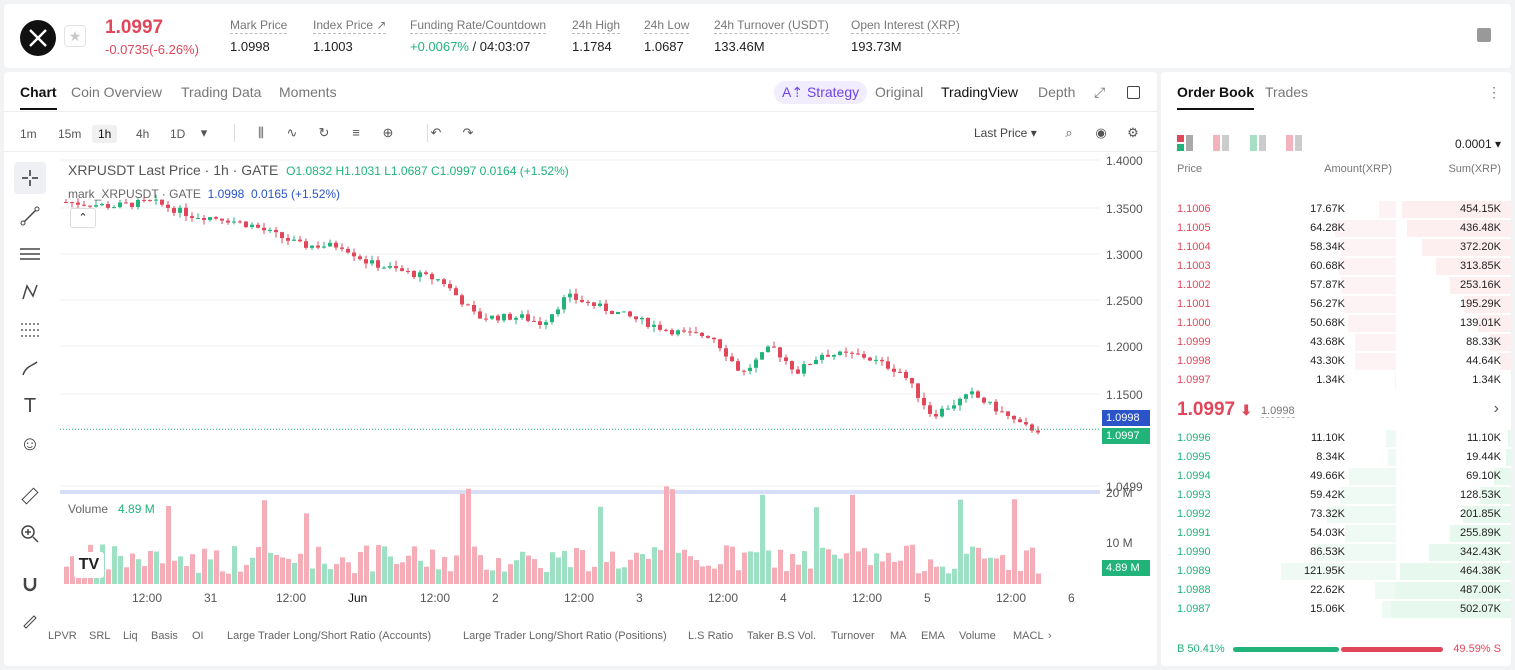 The width and height of the screenshot is (1515, 670). What do you see at coordinates (70, 134) in the screenshot?
I see `timeframe-15m: 15m` at bounding box center [70, 134].